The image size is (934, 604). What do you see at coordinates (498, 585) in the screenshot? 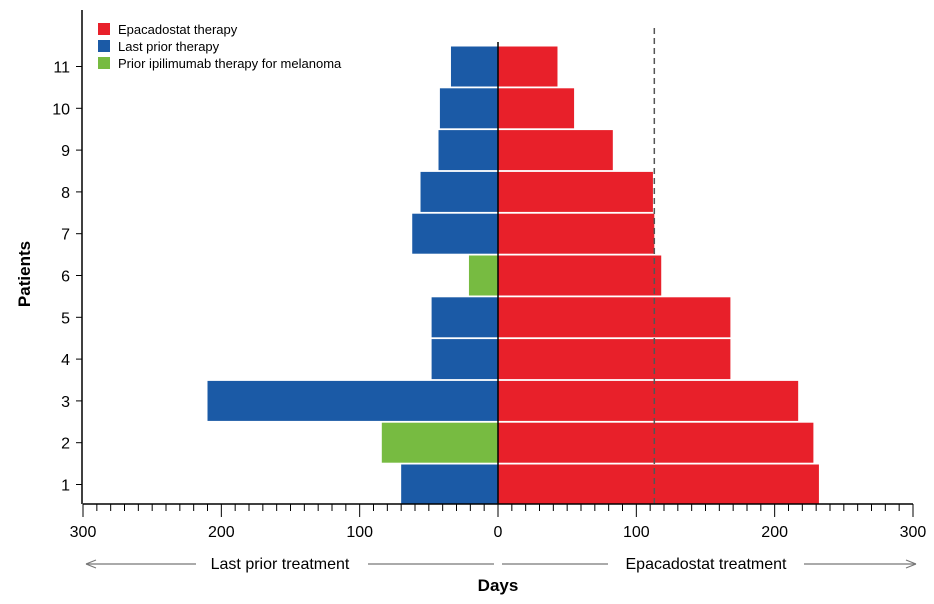
I see `x-axis-title: Days` at bounding box center [498, 585].